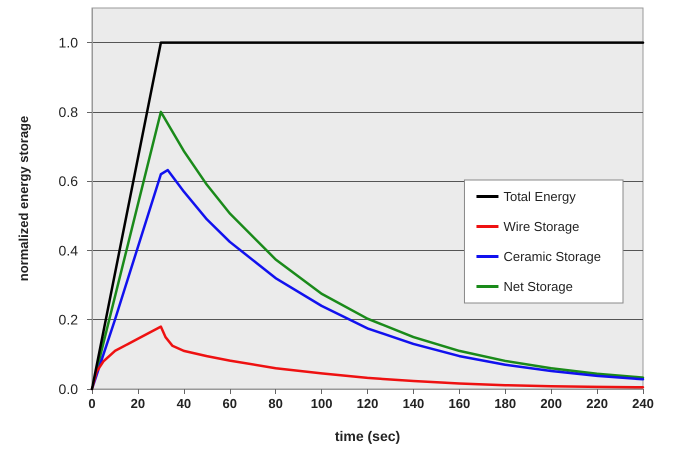 The height and width of the screenshot is (457, 673). What do you see at coordinates (367, 403) in the screenshot?
I see `x-tick-label: 120` at bounding box center [367, 403].